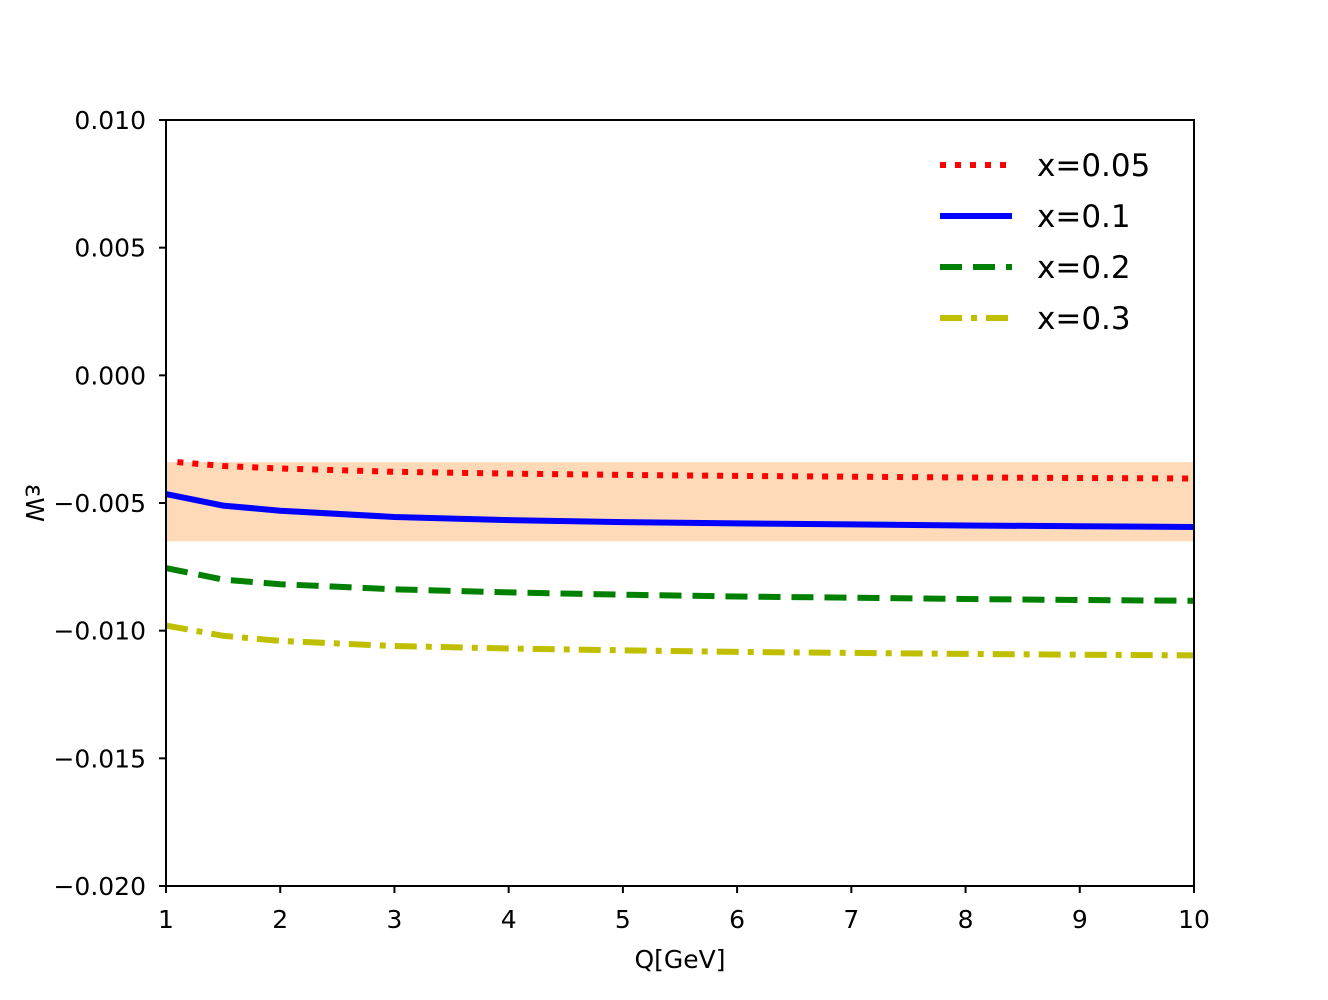 This screenshot has width=1328, height=1000. I want to click on x-tick-label: 4, so click(509, 919).